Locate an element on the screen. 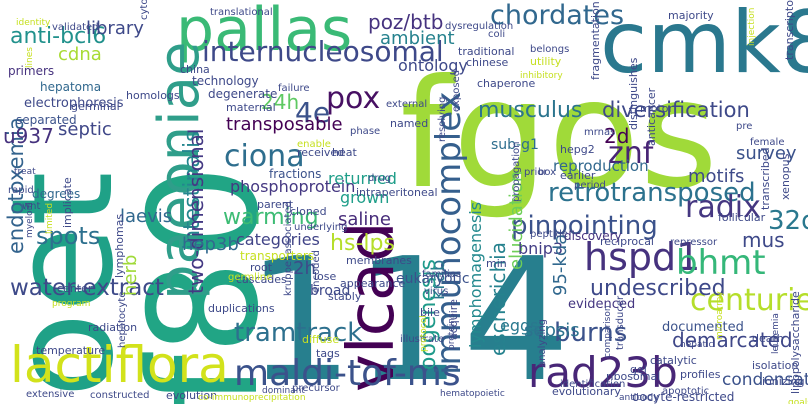 The height and width of the screenshot is (404, 808). word-translational: translational is located at coordinates (241, 12).